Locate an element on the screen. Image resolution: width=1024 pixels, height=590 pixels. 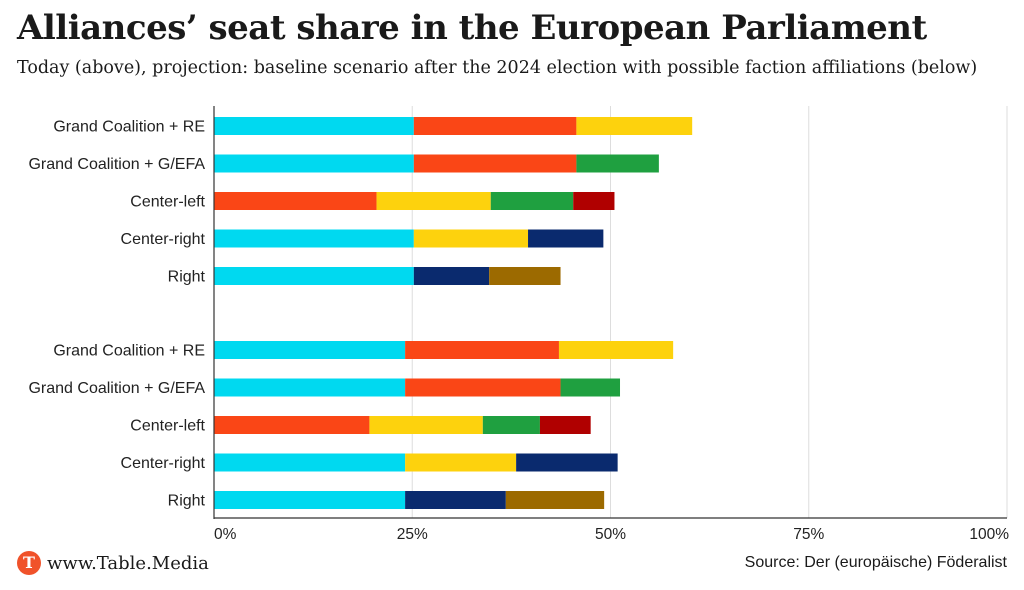
x-tick-label: 0% is located at coordinates (225, 534).